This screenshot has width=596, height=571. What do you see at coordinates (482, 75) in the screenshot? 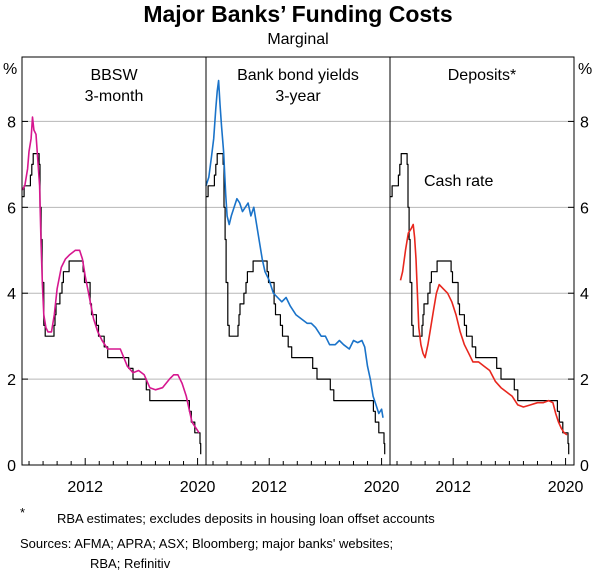
I see `panel-title: Deposits*` at bounding box center [482, 75].